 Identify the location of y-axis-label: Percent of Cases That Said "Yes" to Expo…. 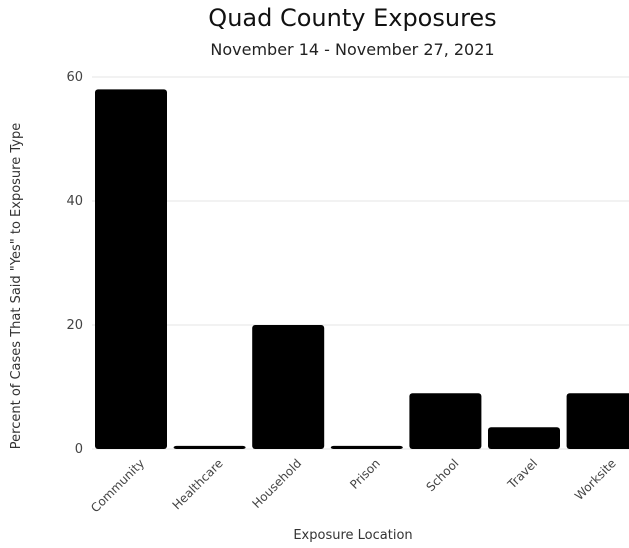
(16, 286).